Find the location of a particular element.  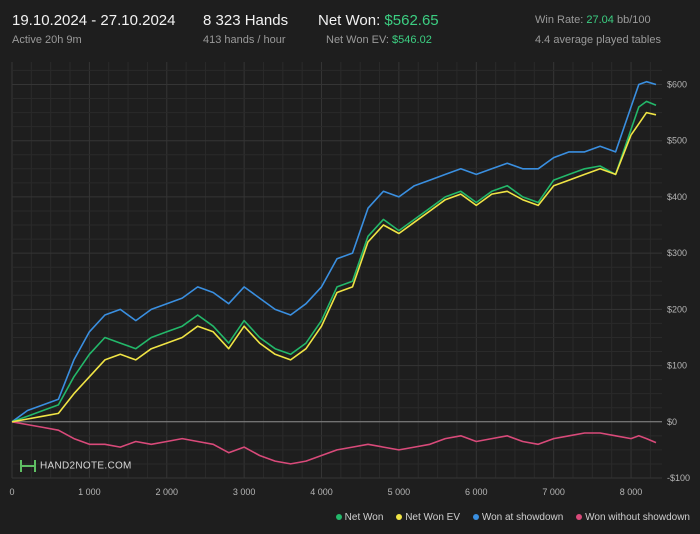

legend-net-won-label: Net Won is located at coordinates (364, 517).